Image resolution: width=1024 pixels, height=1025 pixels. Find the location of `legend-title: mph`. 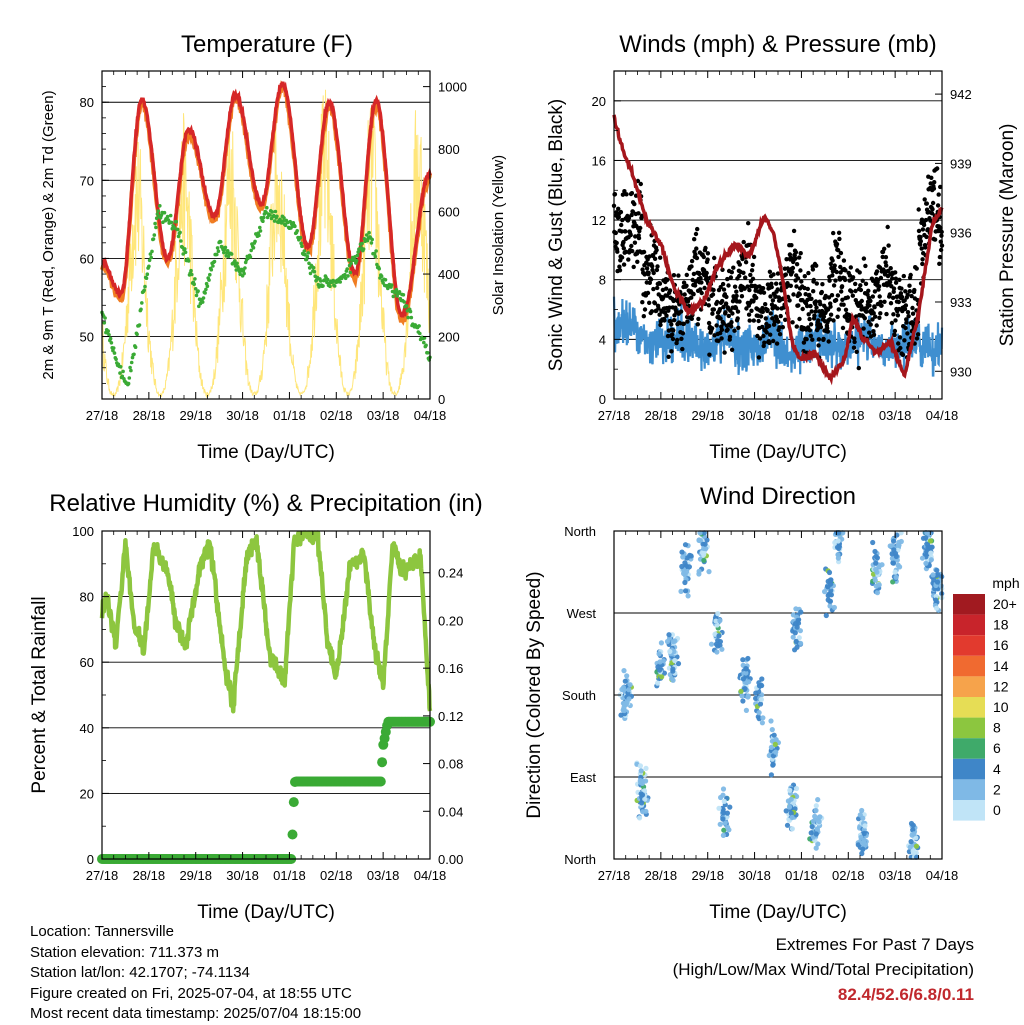

legend-title: mph is located at coordinates (1005, 583).